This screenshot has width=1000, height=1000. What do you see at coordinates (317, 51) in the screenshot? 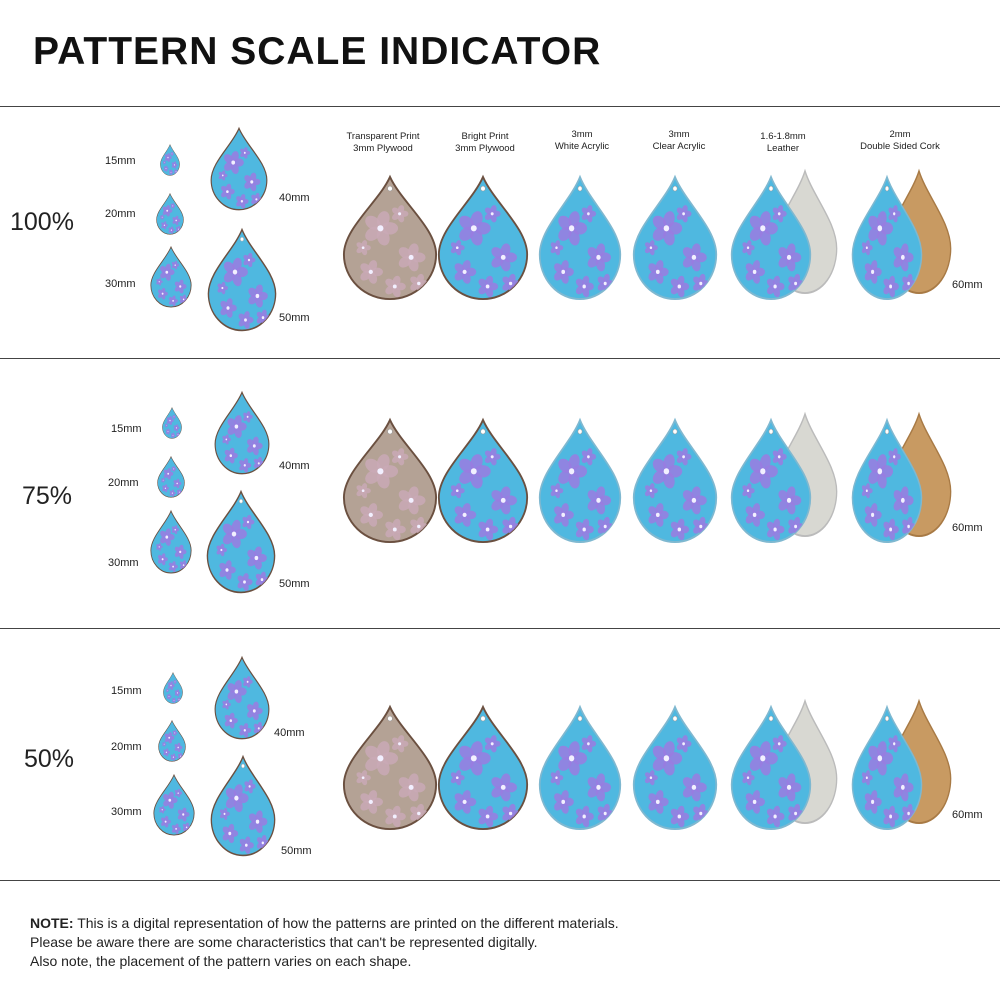
I see `page-title: PATTERN SCALE INDICATOR` at bounding box center [317, 51].